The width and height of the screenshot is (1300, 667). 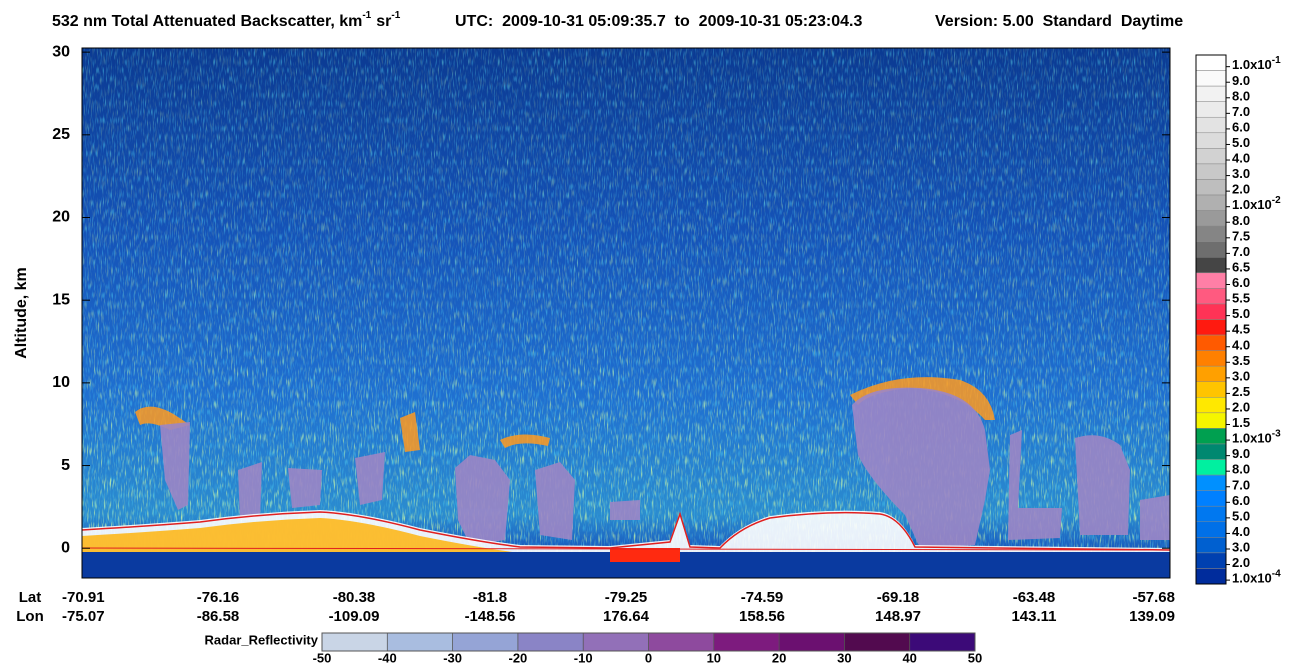 What do you see at coordinates (762, 616) in the screenshot?
I see `x-tick-label: 158.56` at bounding box center [762, 616].